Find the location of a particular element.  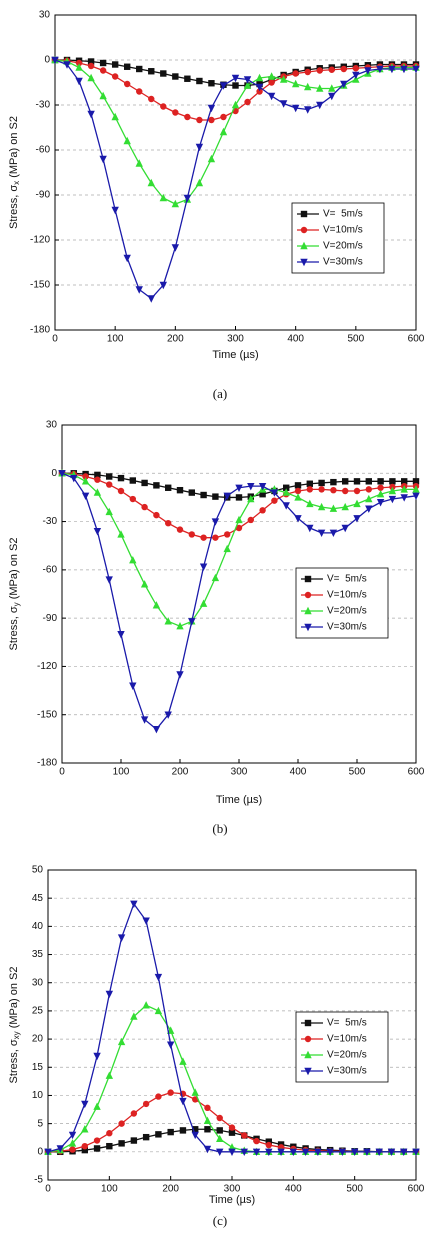

y-axis-label: Stress, σx (MPa) on S2 is located at coordinates (14, 172).